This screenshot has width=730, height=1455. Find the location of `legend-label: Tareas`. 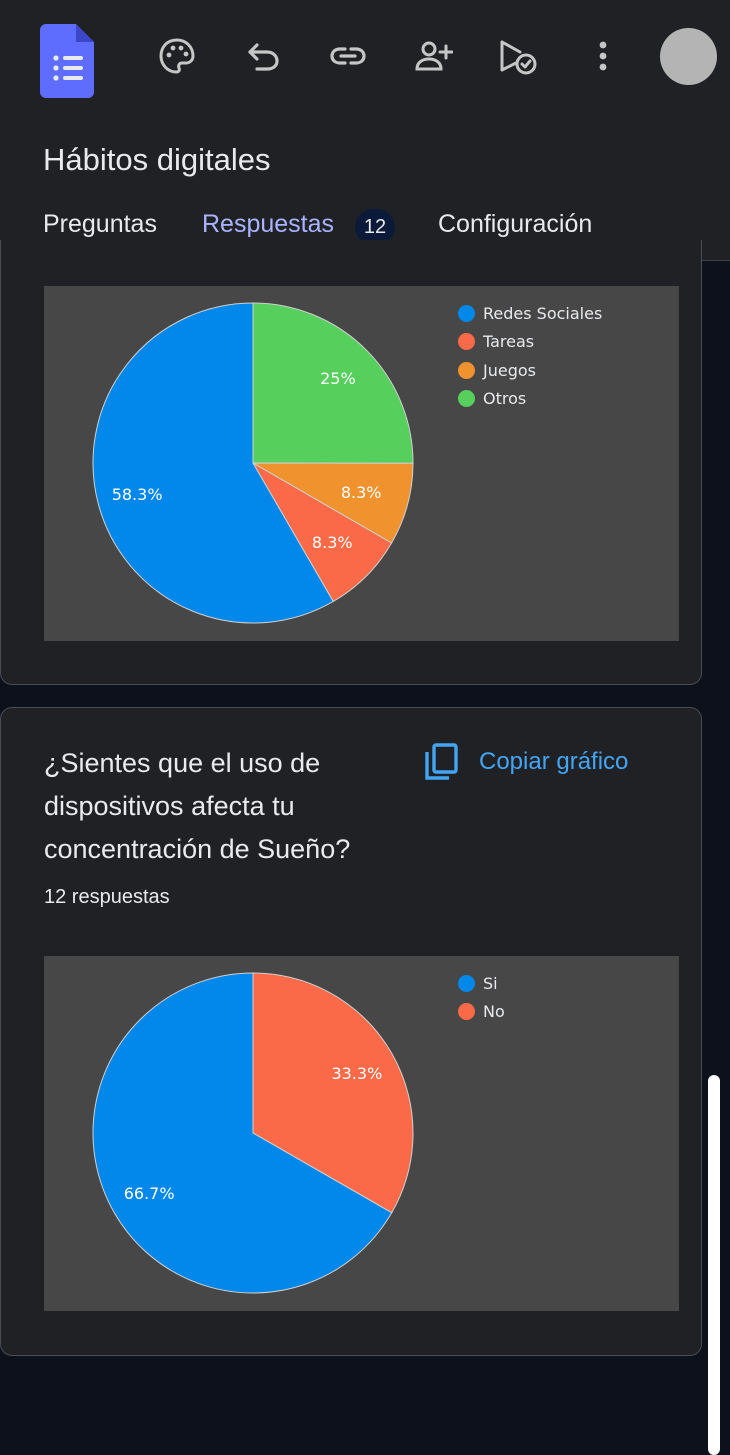

legend-label: Tareas is located at coordinates (509, 342).